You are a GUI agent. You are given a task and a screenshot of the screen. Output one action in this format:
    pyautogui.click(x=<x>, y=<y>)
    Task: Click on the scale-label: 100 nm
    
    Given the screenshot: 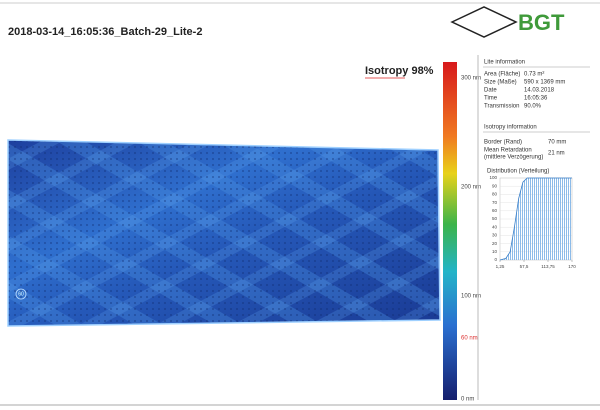 What is the action you would take?
    pyautogui.click(x=471, y=297)
    